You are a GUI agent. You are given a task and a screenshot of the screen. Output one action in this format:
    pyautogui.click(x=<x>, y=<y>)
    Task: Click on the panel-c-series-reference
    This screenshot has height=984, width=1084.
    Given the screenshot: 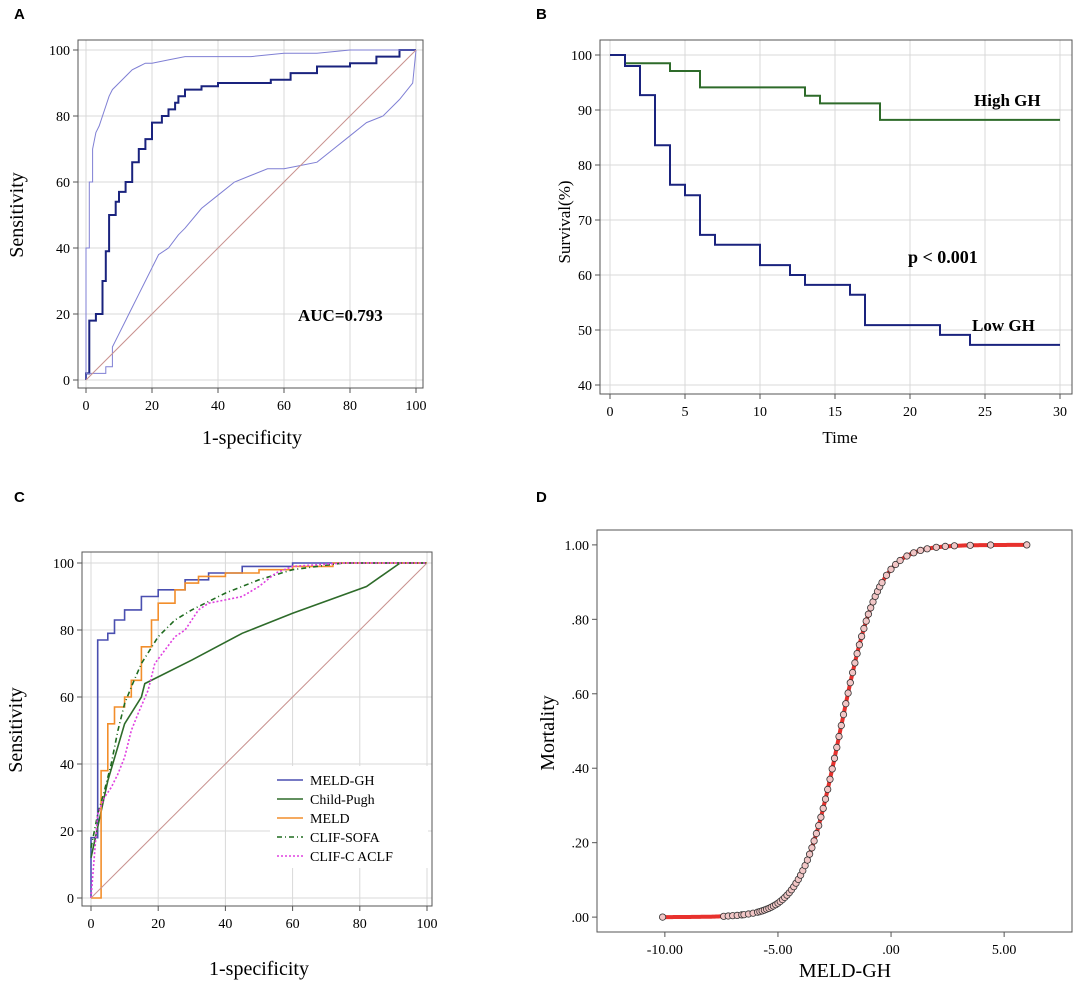 What is the action you would take?
    pyautogui.click(x=259, y=730)
    